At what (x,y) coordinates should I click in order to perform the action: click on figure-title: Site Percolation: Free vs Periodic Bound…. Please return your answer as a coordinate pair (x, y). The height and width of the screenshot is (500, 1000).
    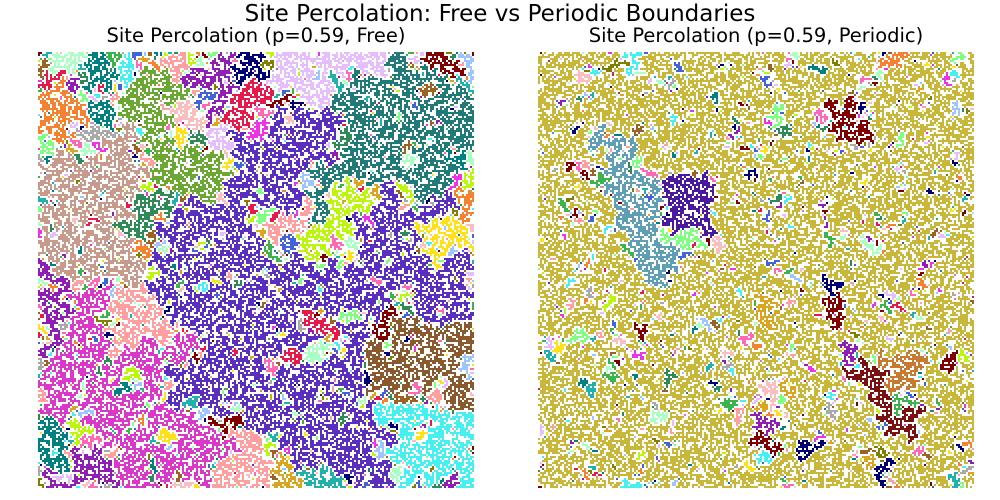
    Looking at the image, I should click on (500, 14).